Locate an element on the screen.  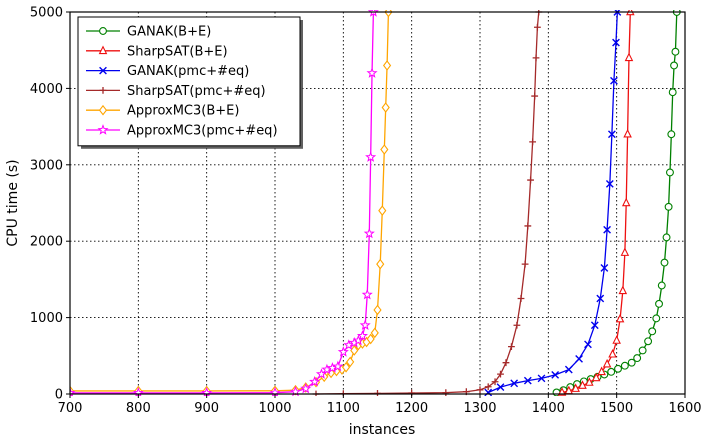
legend-label-1: GANAK(B+E) is located at coordinates (169, 32).